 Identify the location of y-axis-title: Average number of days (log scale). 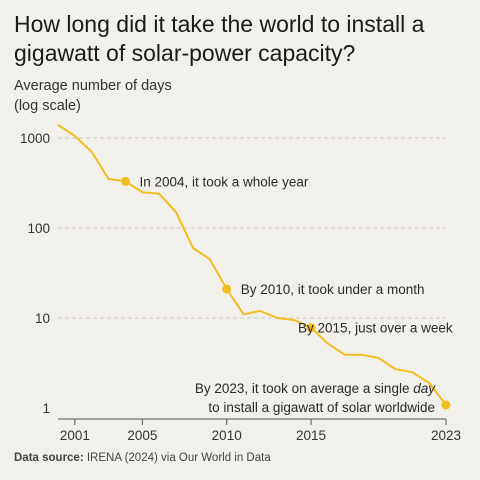
(164, 96).